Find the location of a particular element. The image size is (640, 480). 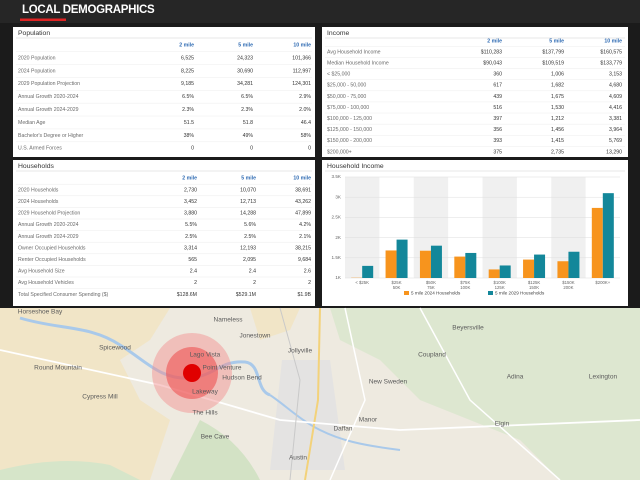

x-tick-label: < $25K is located at coordinates (362, 282).